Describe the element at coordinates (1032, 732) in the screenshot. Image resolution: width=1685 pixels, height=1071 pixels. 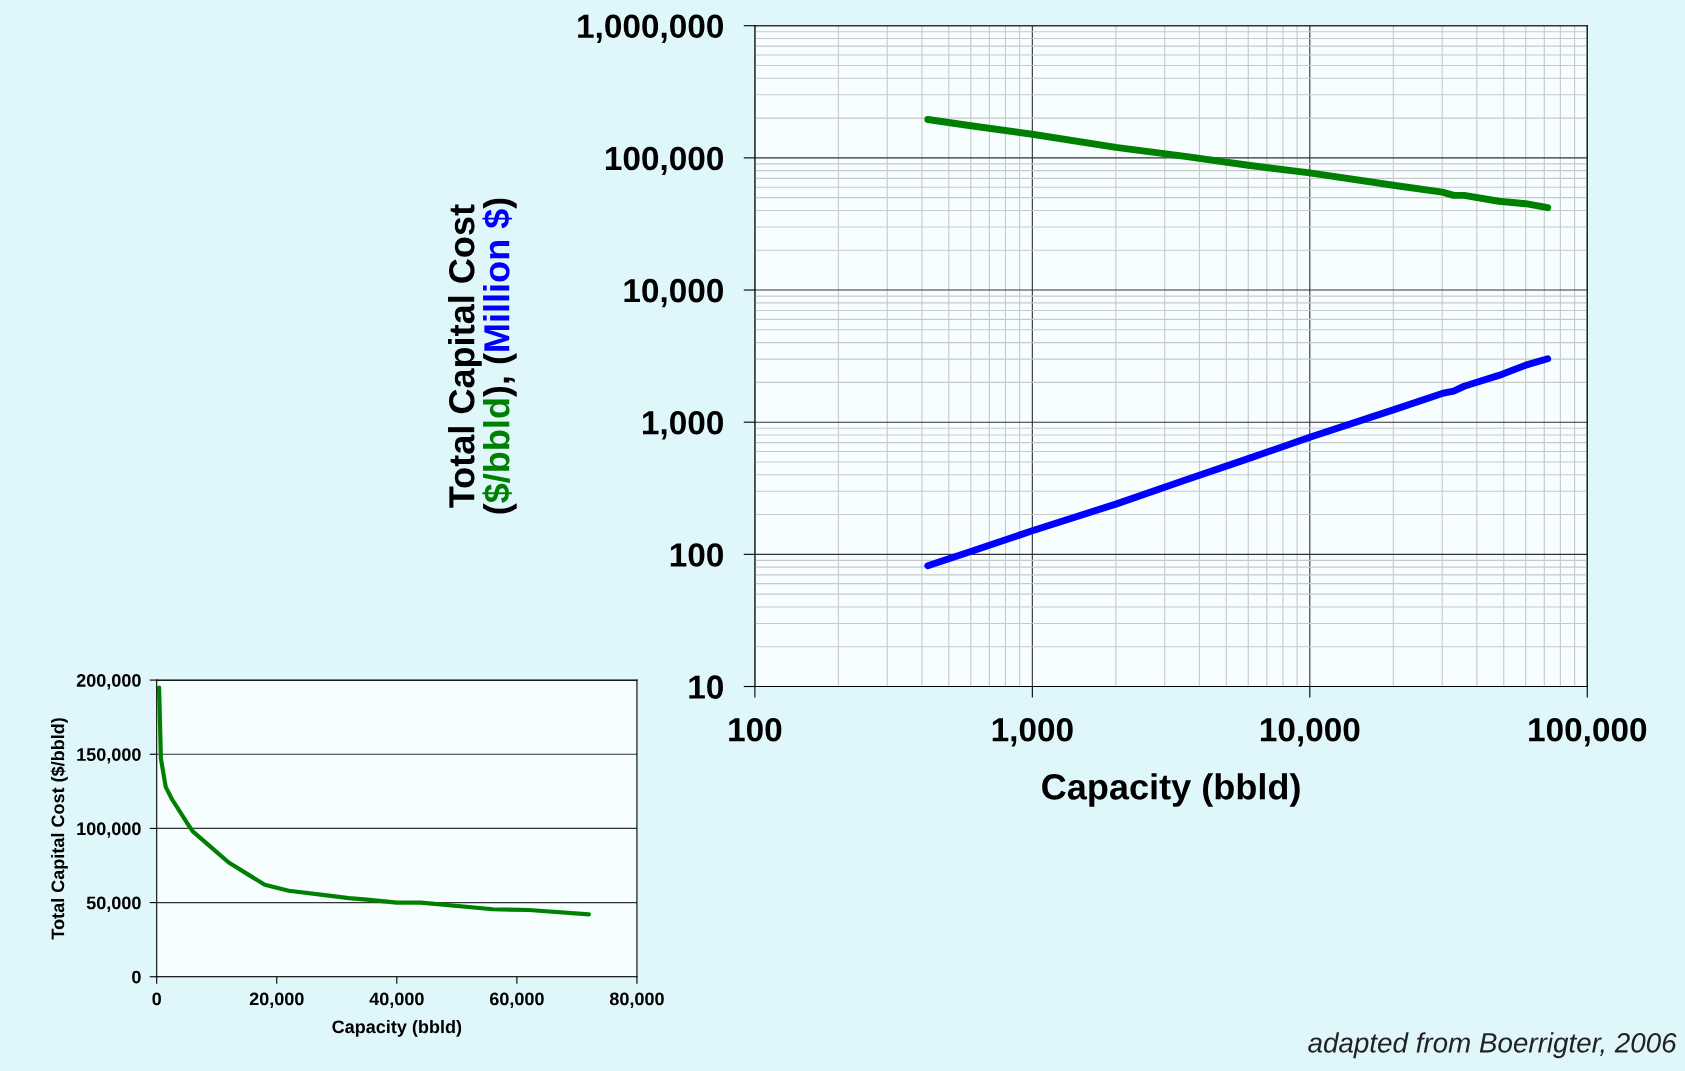
I see `x-tick-label: 1,000` at that location.